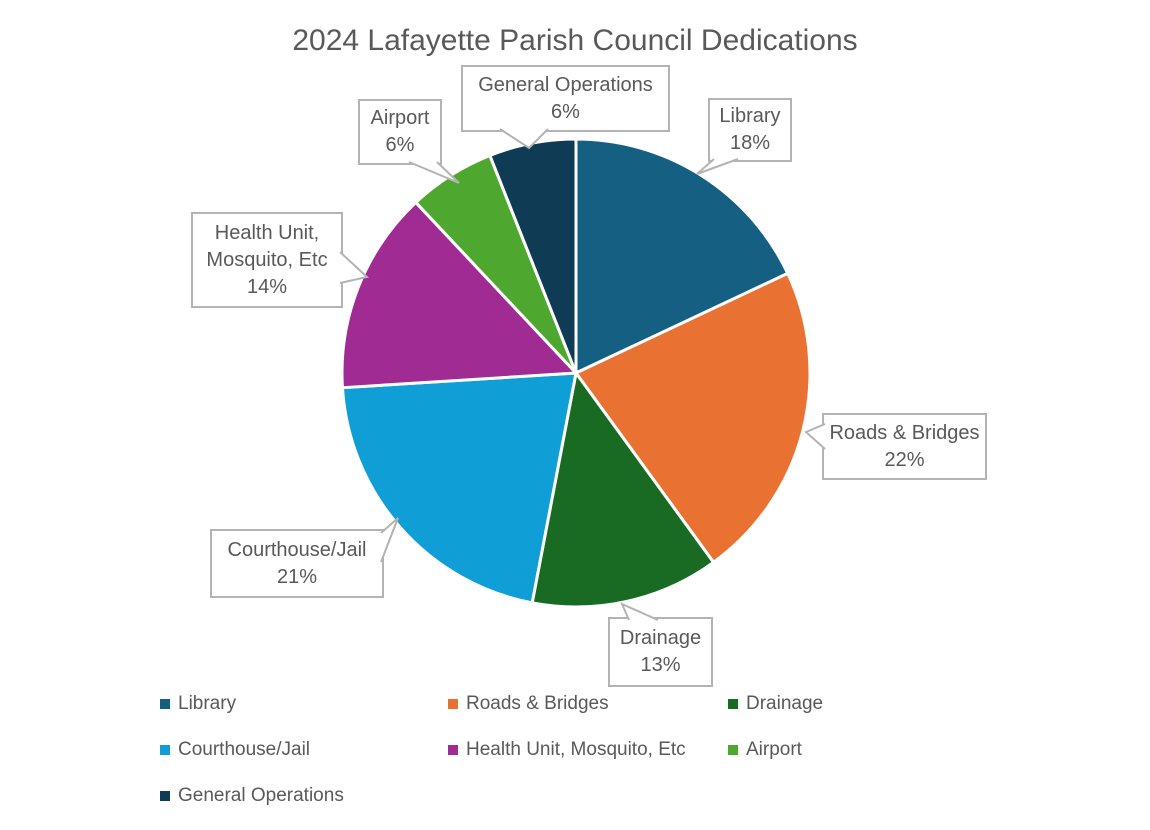 This screenshot has height=830, width=1150. Describe the element at coordinates (537, 703) in the screenshot. I see `legend-label: Roads & Bridges` at that location.